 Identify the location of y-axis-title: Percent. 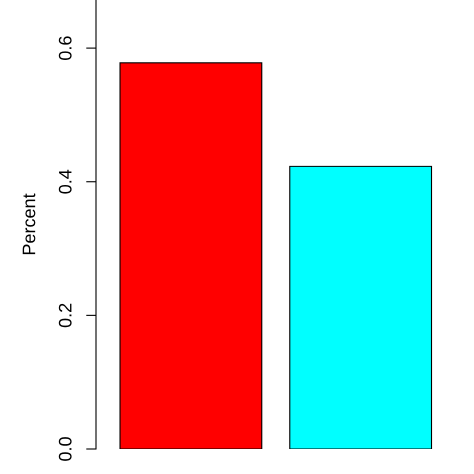
(29, 224).